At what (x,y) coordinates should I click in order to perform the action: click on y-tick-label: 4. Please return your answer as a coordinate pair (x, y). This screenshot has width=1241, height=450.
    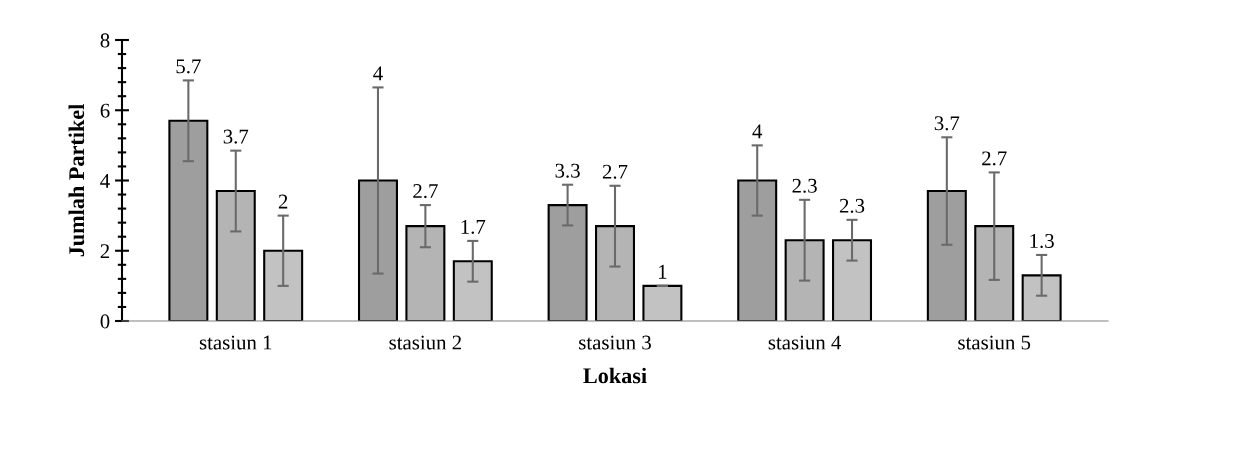
    Looking at the image, I should click on (105, 181).